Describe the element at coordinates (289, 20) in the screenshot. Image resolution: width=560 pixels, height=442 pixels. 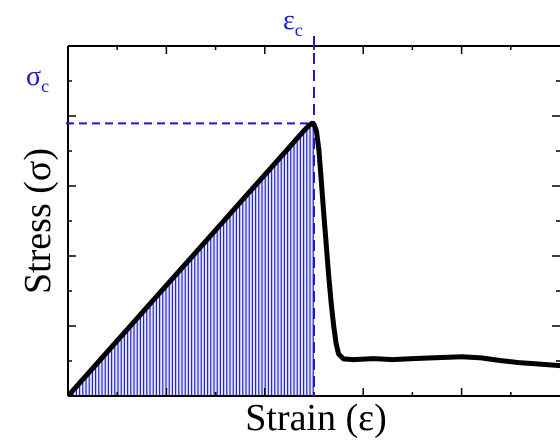
I see `epsilon-symbol: ε` at that location.